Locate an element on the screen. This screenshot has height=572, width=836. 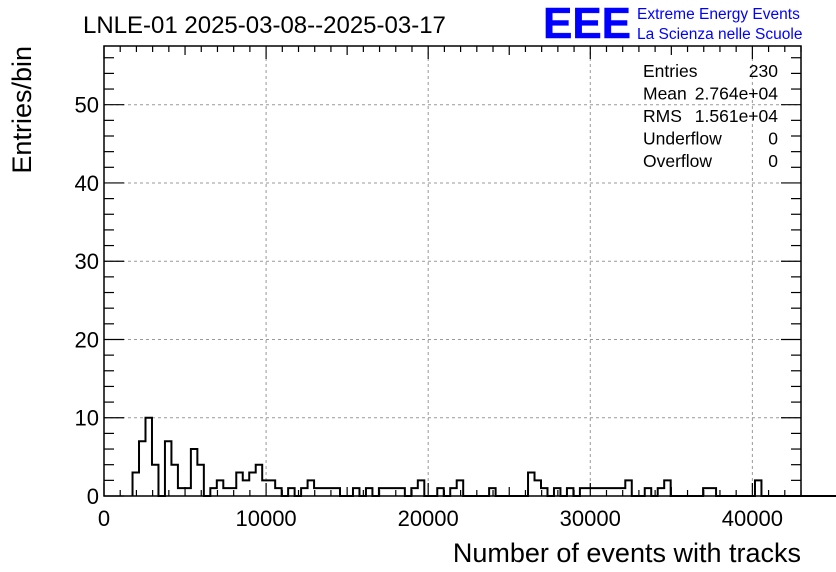
eee-logo-line2: La Scienza nelle Scuole is located at coordinates (719, 34).